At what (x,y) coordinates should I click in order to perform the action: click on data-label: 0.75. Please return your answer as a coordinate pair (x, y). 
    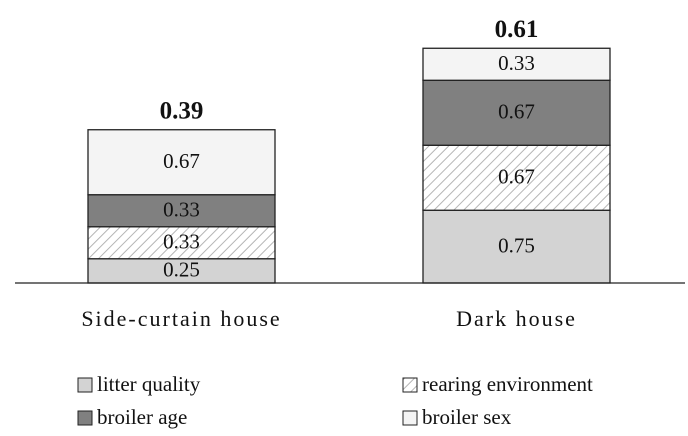
    Looking at the image, I should click on (516, 245).